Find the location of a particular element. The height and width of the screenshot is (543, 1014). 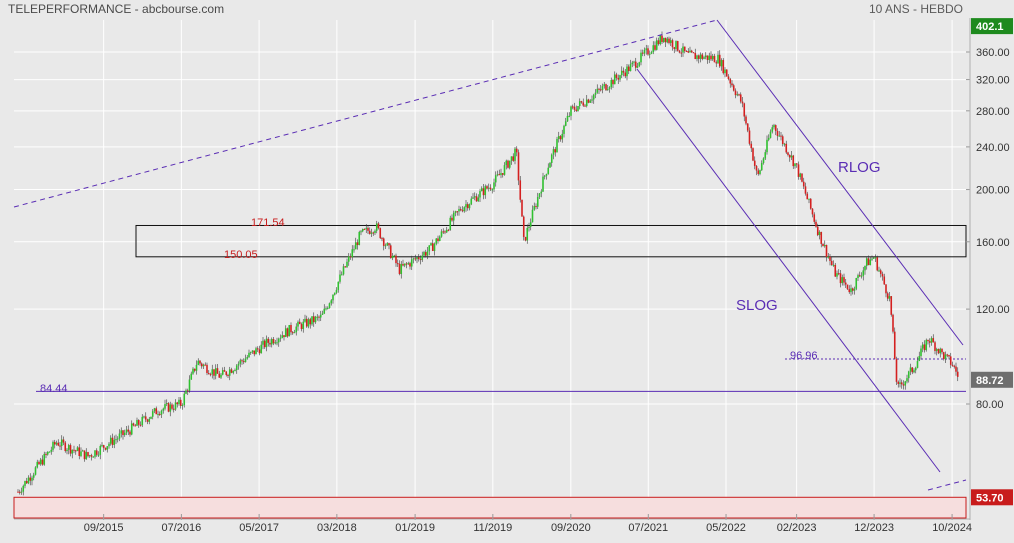

chart-period: 10 ANS - HEBDO is located at coordinates (916, 9).